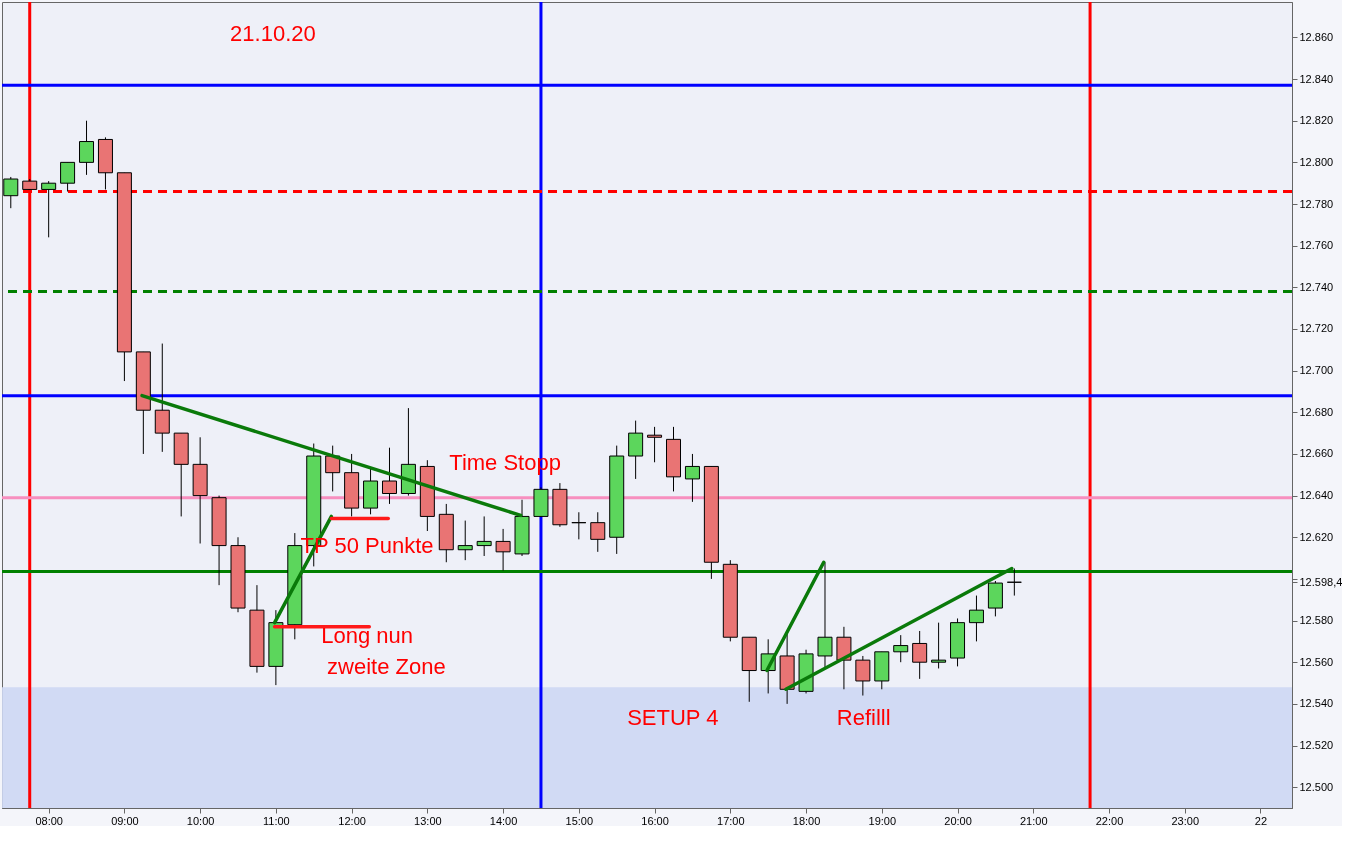 This screenshot has width=1362, height=864. What do you see at coordinates (1316, 495) in the screenshot?
I see `y-tick-label: 12.640` at bounding box center [1316, 495].